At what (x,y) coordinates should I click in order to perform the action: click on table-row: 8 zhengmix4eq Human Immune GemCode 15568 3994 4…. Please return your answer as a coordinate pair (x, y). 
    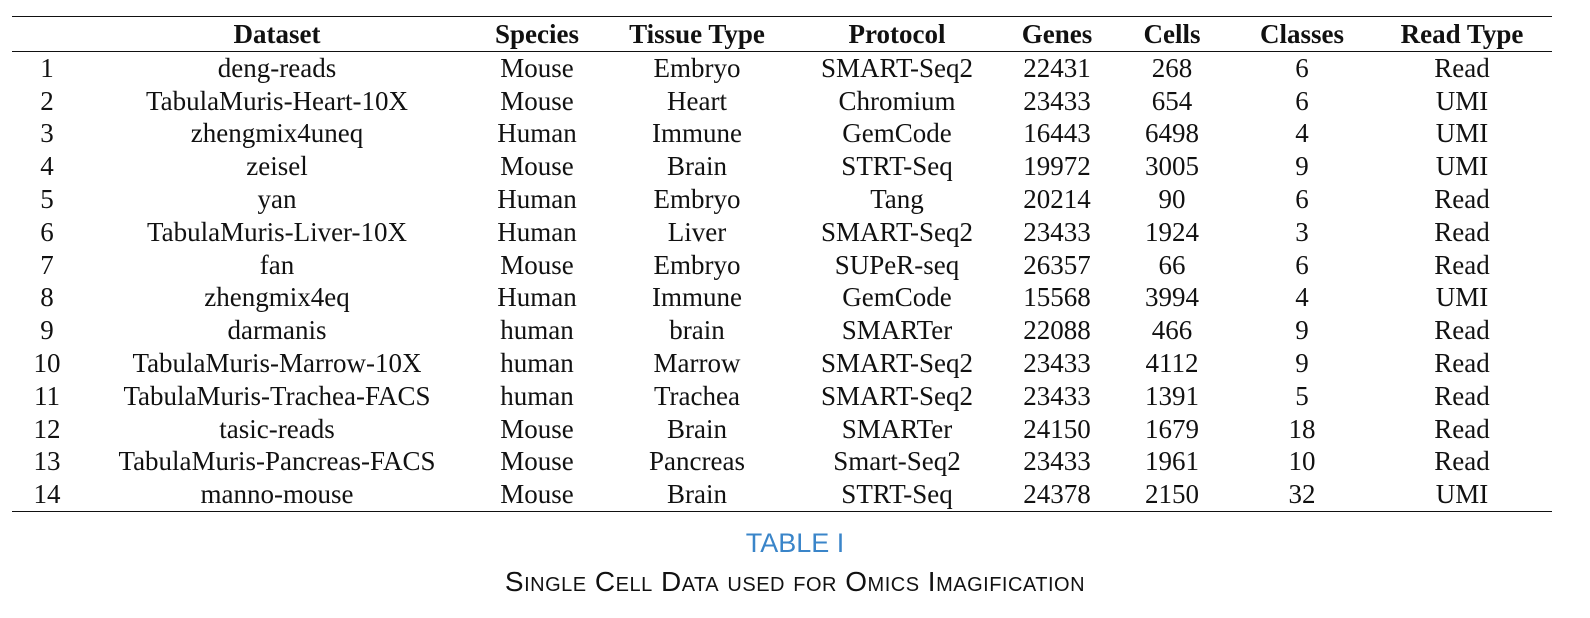
    Looking at the image, I should click on (782, 298).